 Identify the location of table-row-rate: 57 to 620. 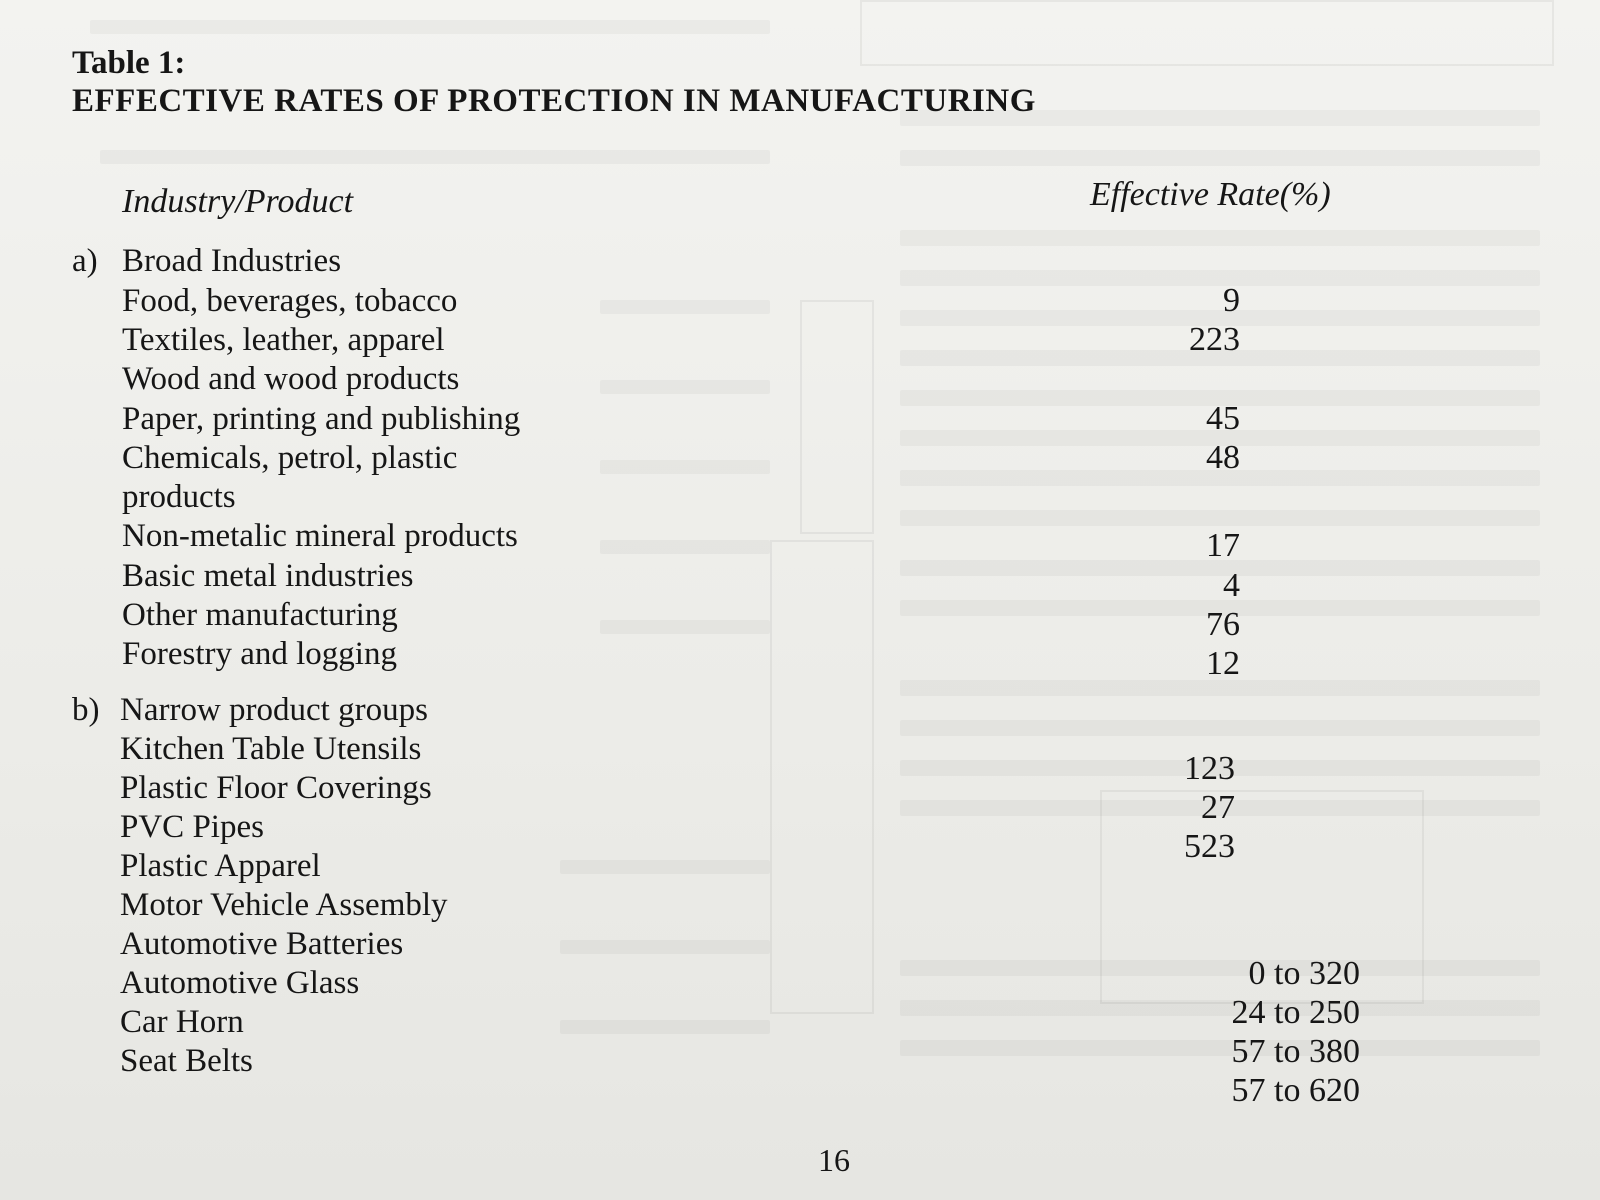
(1295, 1090).